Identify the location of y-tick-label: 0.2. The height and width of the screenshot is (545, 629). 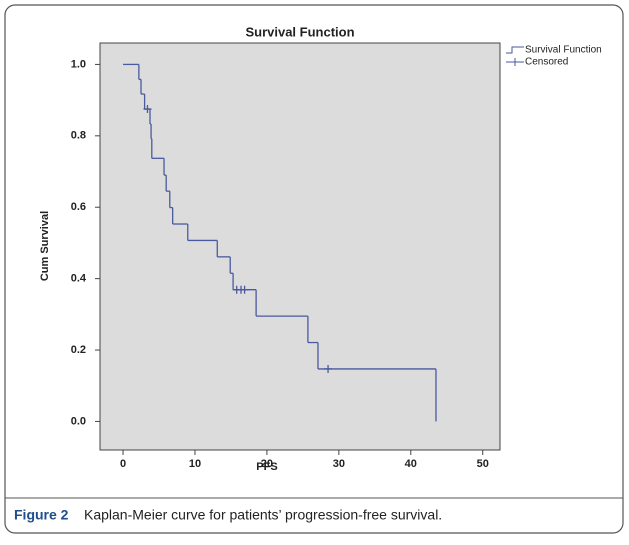
(78, 350).